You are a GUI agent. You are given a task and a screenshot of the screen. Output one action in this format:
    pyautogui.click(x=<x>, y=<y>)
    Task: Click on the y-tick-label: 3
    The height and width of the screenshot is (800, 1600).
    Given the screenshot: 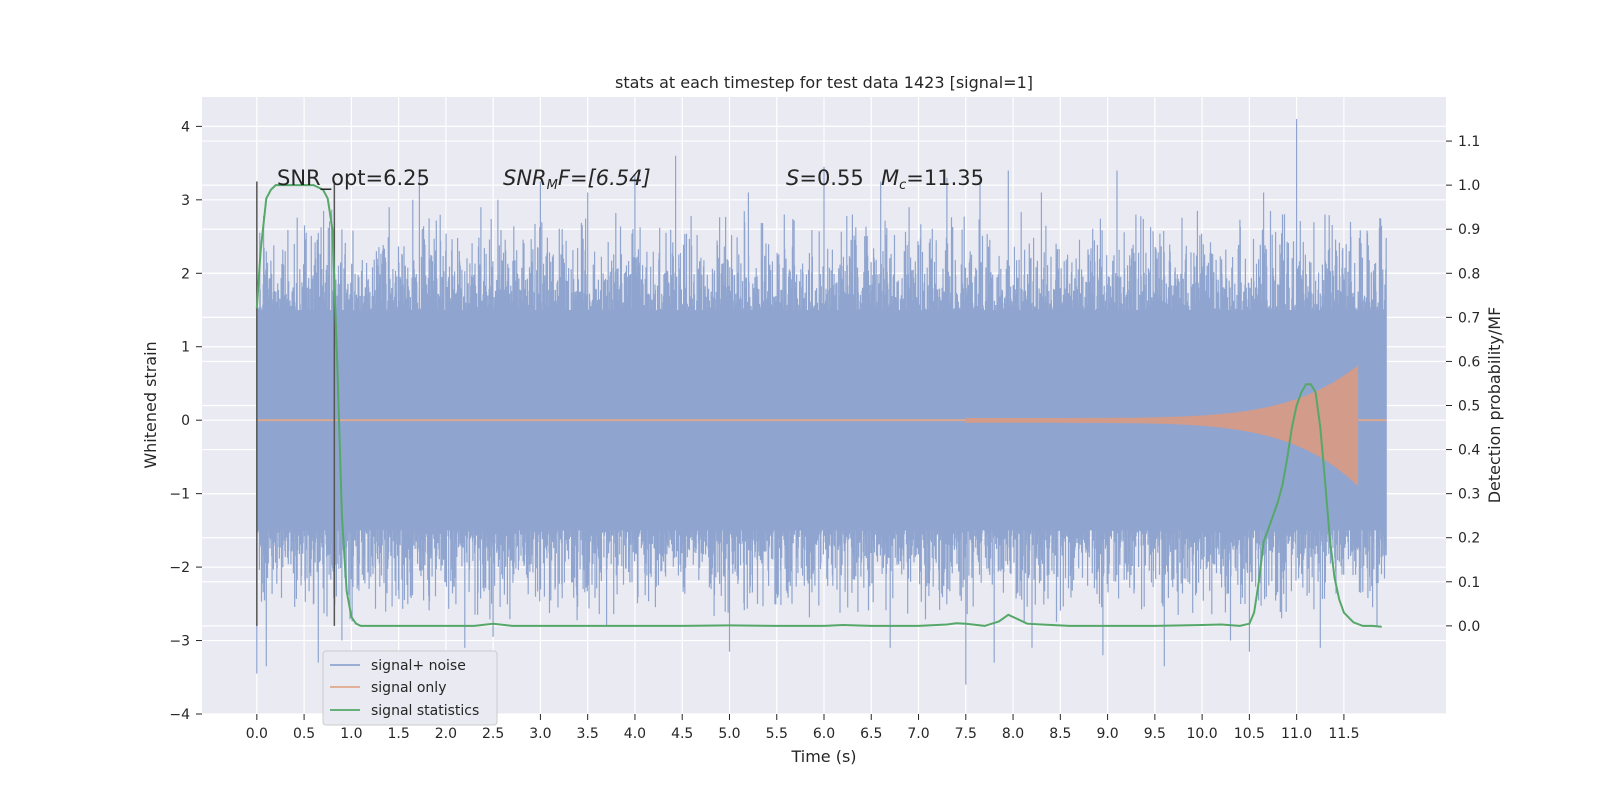 What is the action you would take?
    pyautogui.click(x=185, y=201)
    